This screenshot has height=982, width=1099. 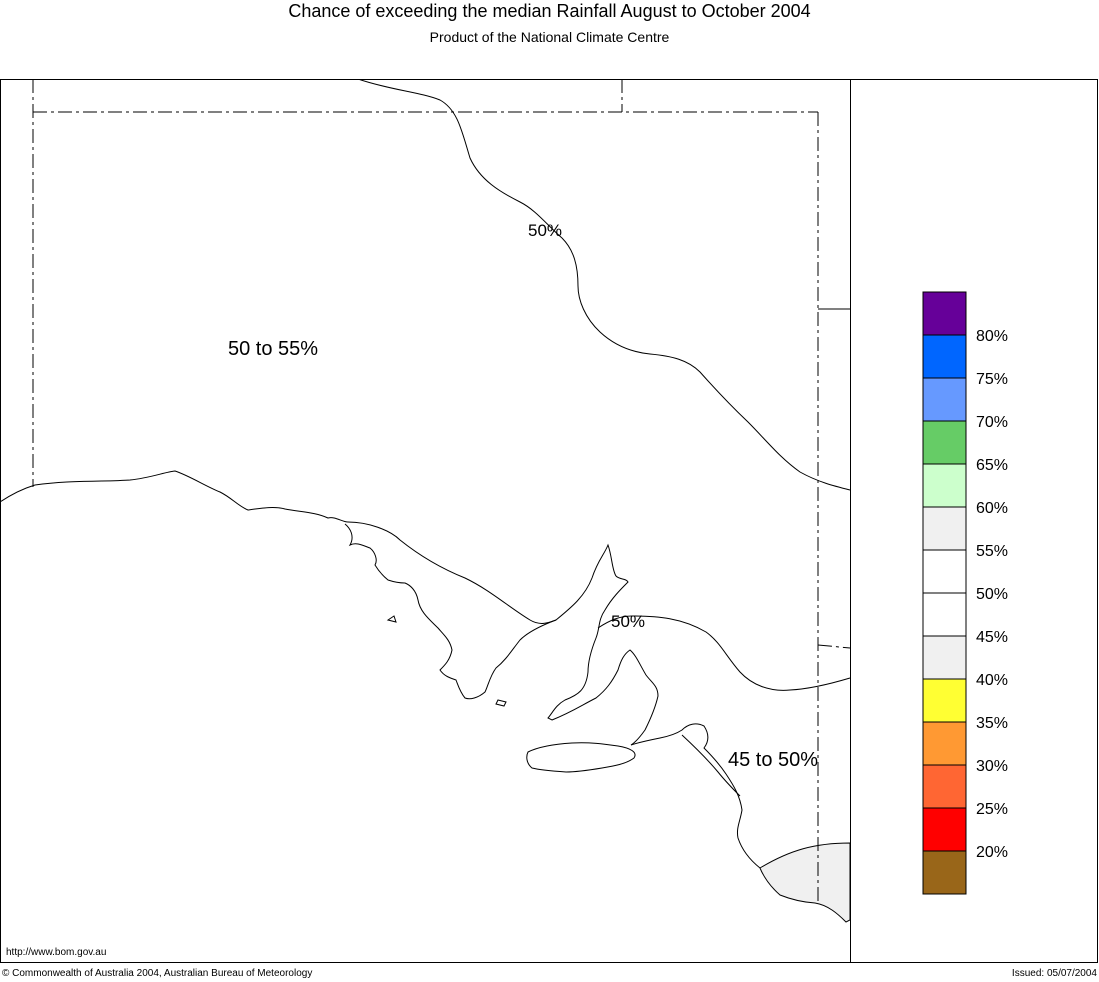 What do you see at coordinates (992, 809) in the screenshot?
I see `legend-label: 25%` at bounding box center [992, 809].